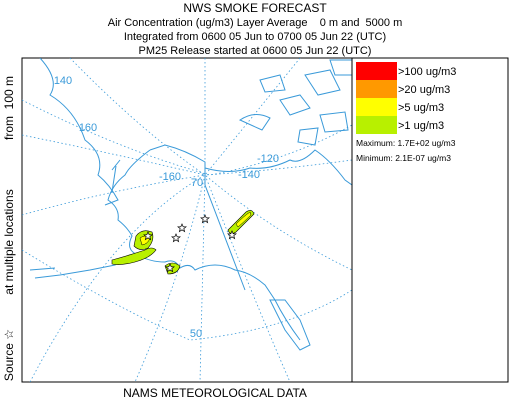  I want to click on side-label: Source ☆, so click(9, 355).